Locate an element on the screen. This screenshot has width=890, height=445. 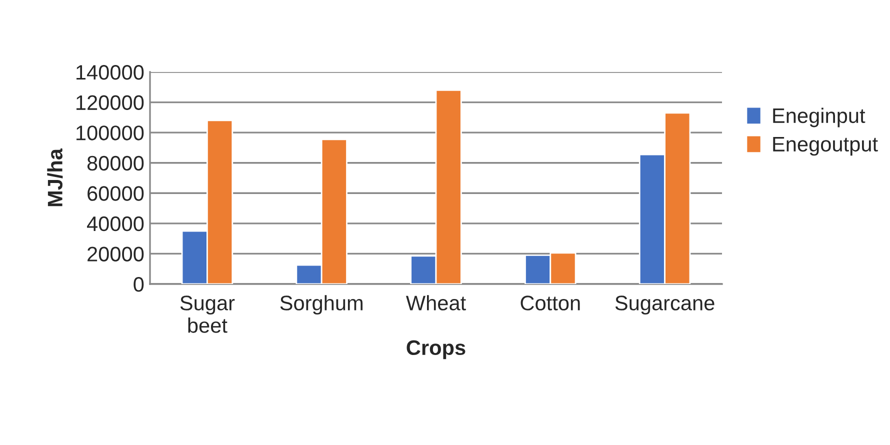
x-tick-label: Sugarcane is located at coordinates (664, 305).